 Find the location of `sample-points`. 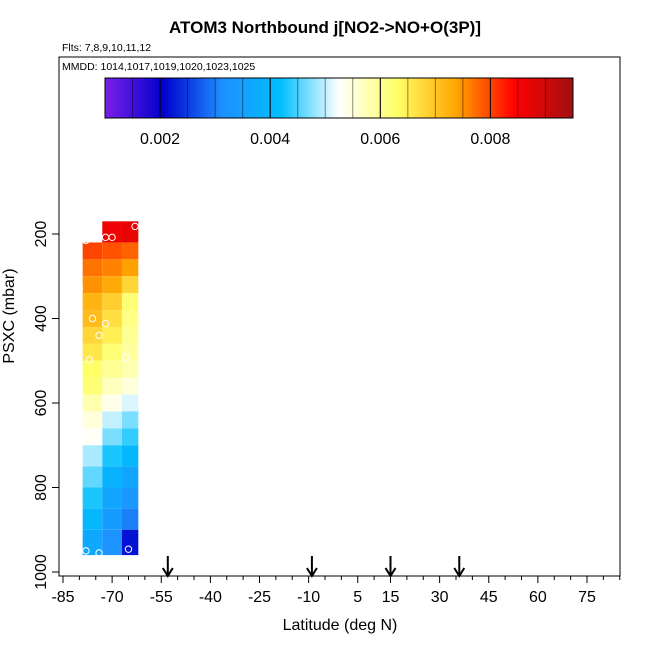

sample-points is located at coordinates (107, 389).